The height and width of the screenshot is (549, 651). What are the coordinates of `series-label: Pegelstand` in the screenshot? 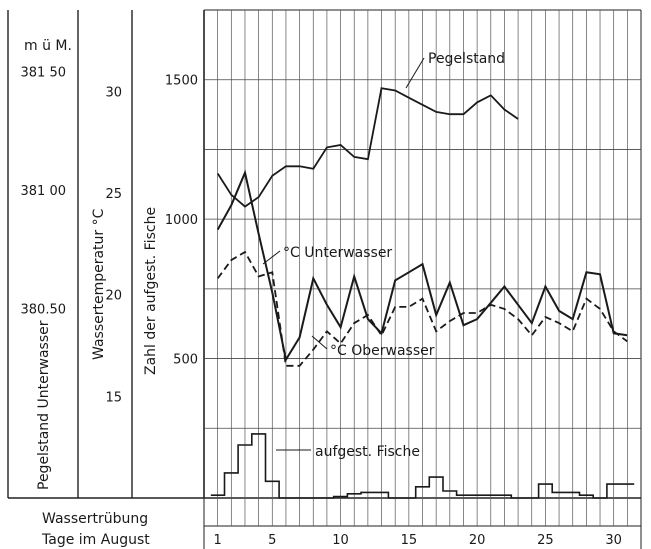 It's located at (466, 59).